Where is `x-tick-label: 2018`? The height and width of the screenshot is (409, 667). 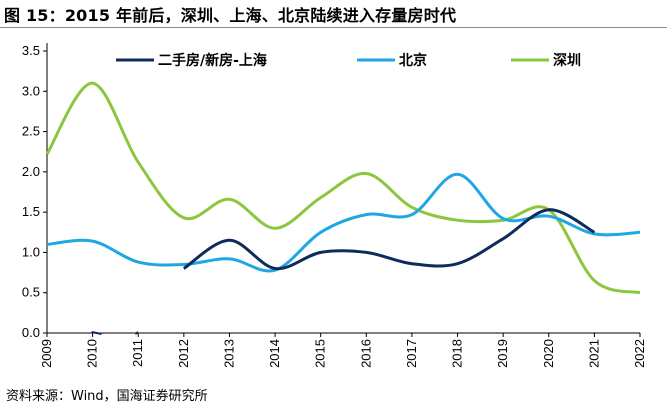 x-tick-label: 2018 is located at coordinates (457, 353).